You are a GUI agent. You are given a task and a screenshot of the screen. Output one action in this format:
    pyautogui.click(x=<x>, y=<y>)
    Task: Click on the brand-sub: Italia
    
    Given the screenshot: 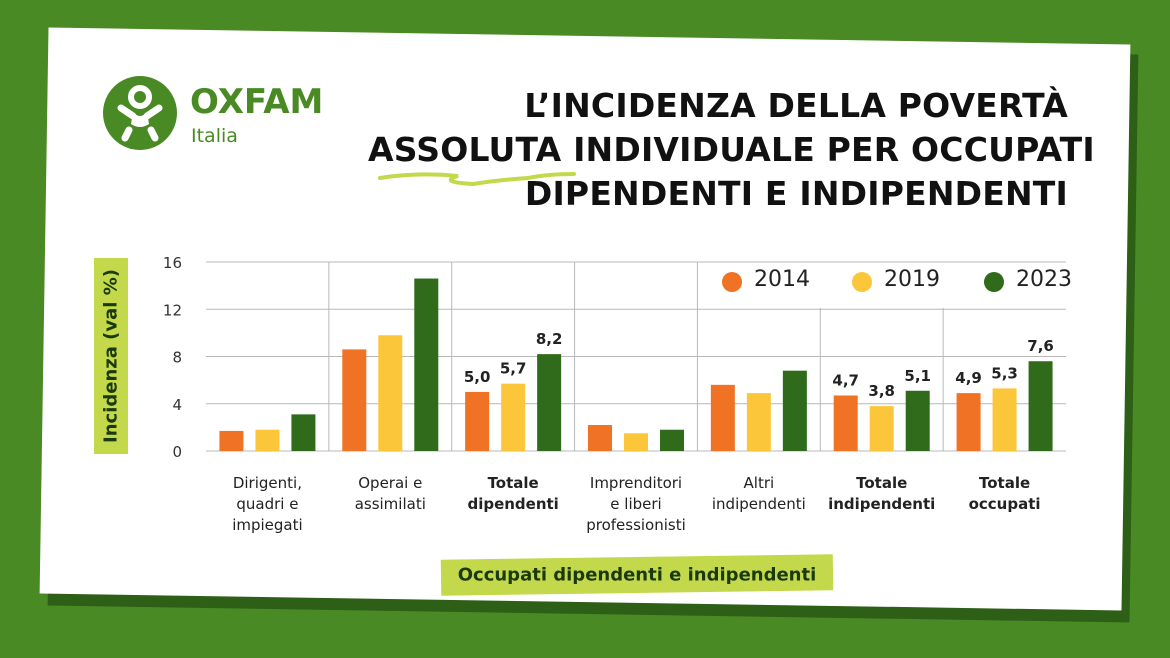 What is the action you would take?
    pyautogui.click(x=214, y=136)
    